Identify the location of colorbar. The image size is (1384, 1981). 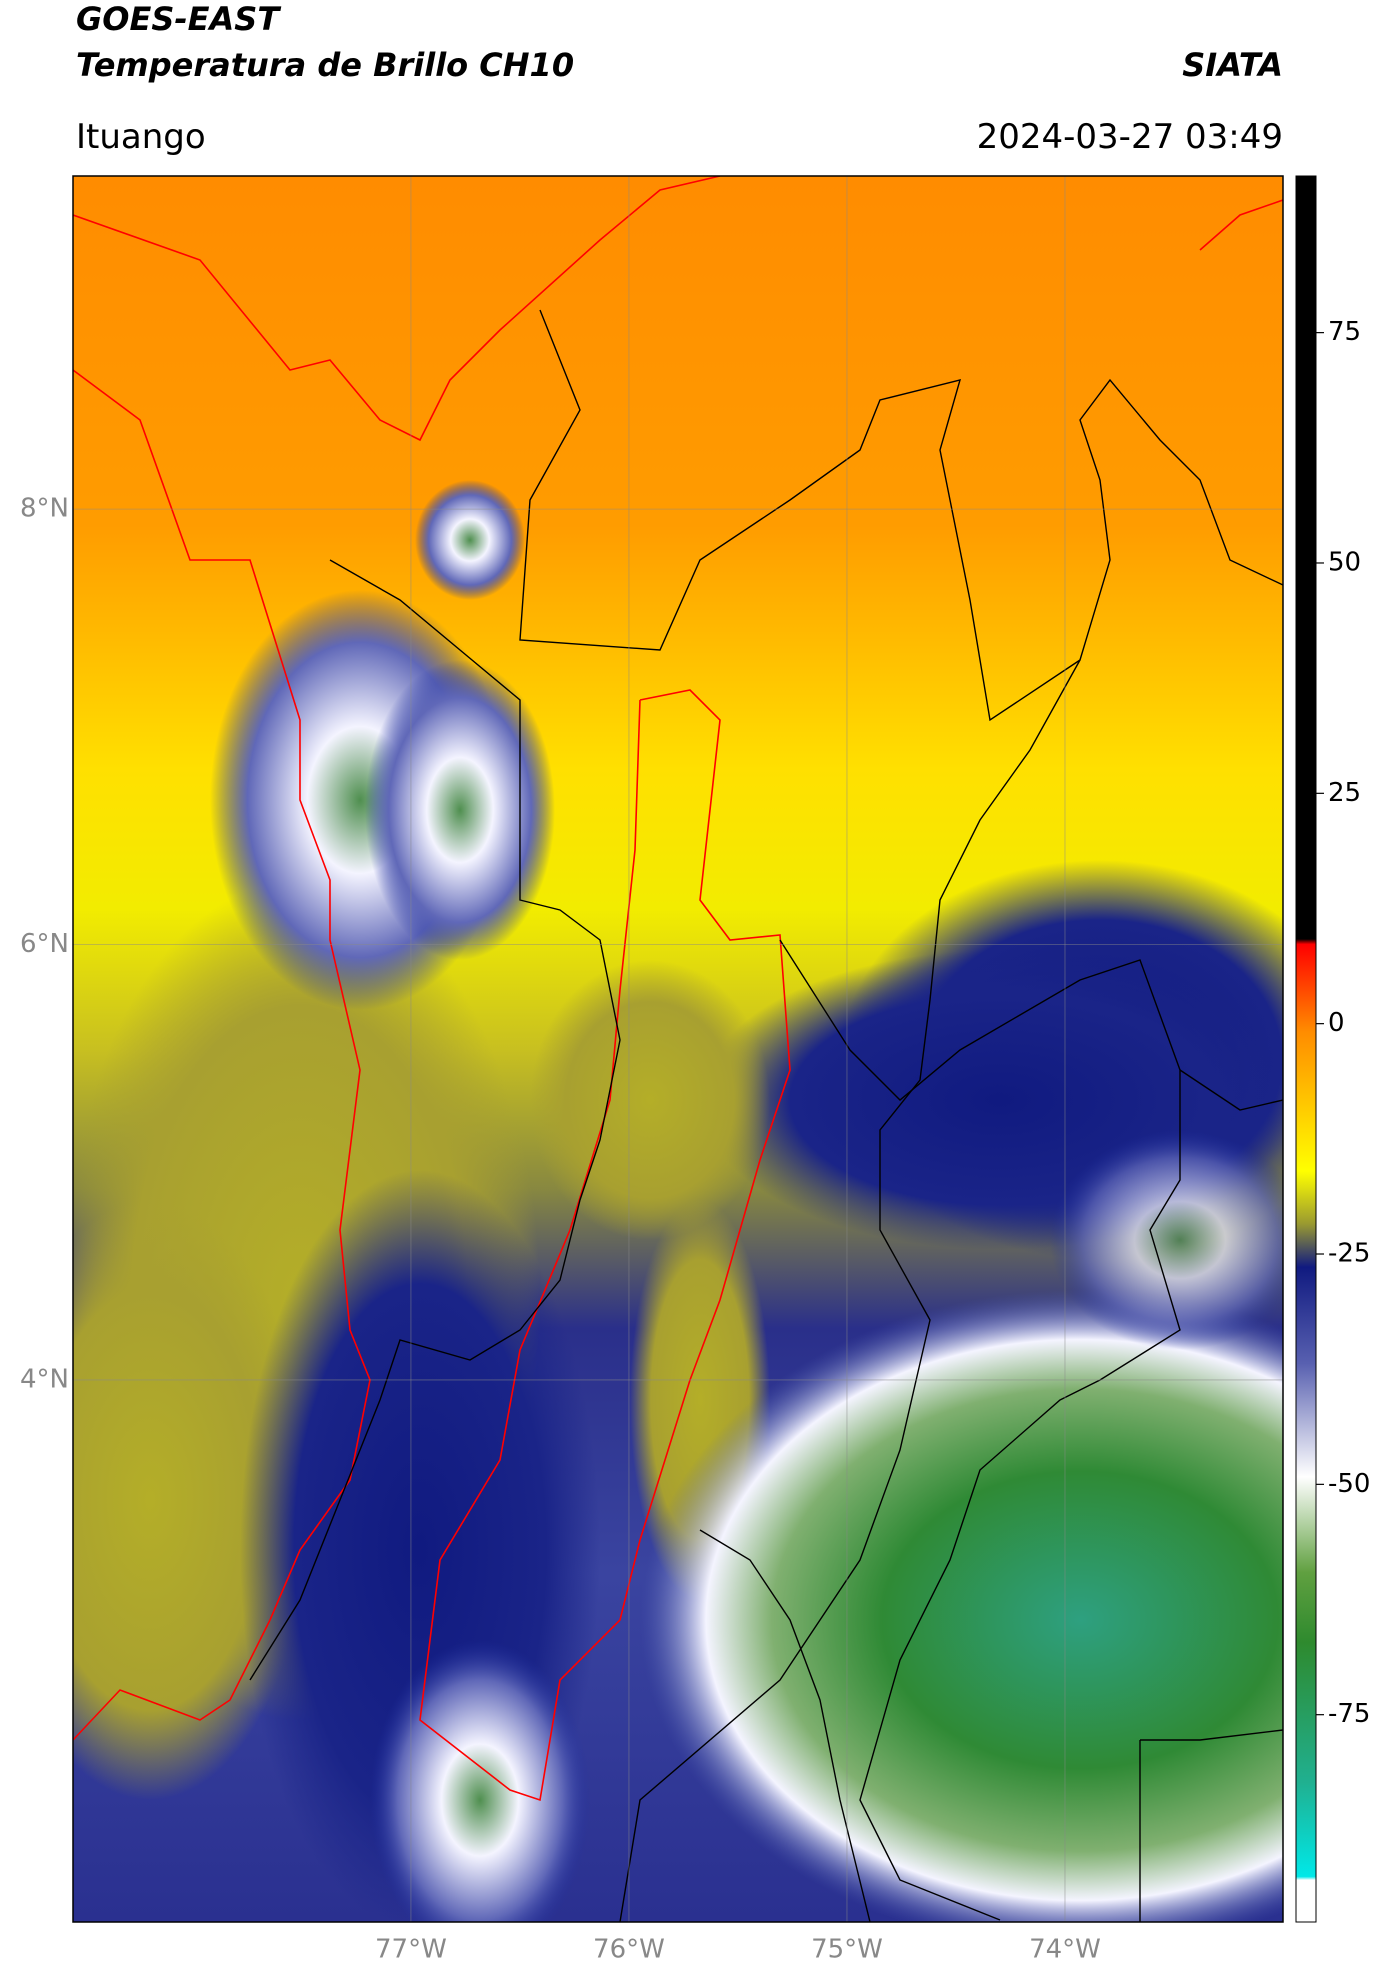
(1306, 1049).